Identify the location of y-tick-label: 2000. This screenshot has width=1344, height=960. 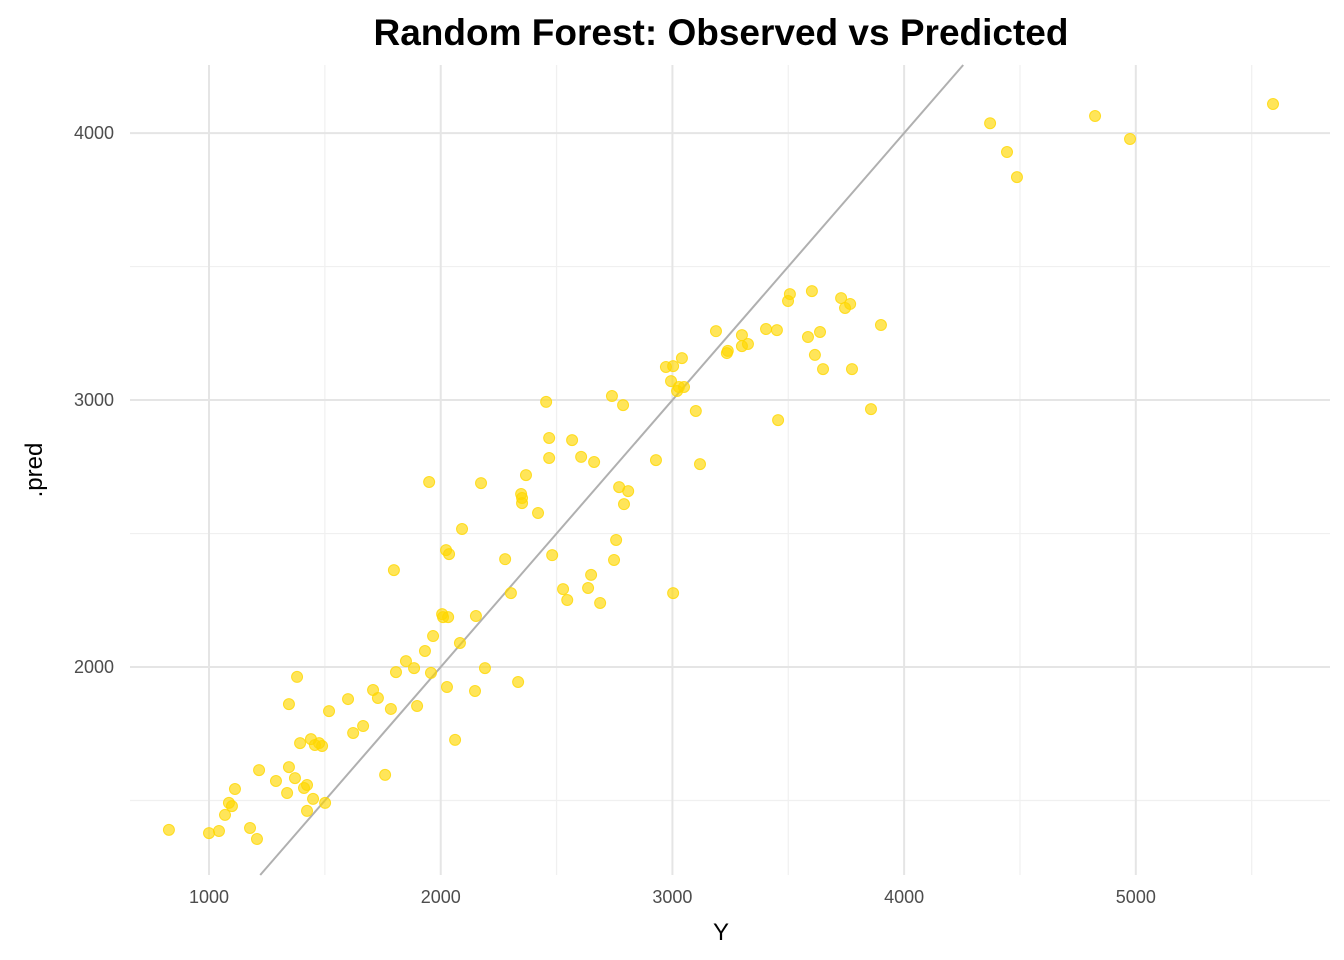
(94, 667).